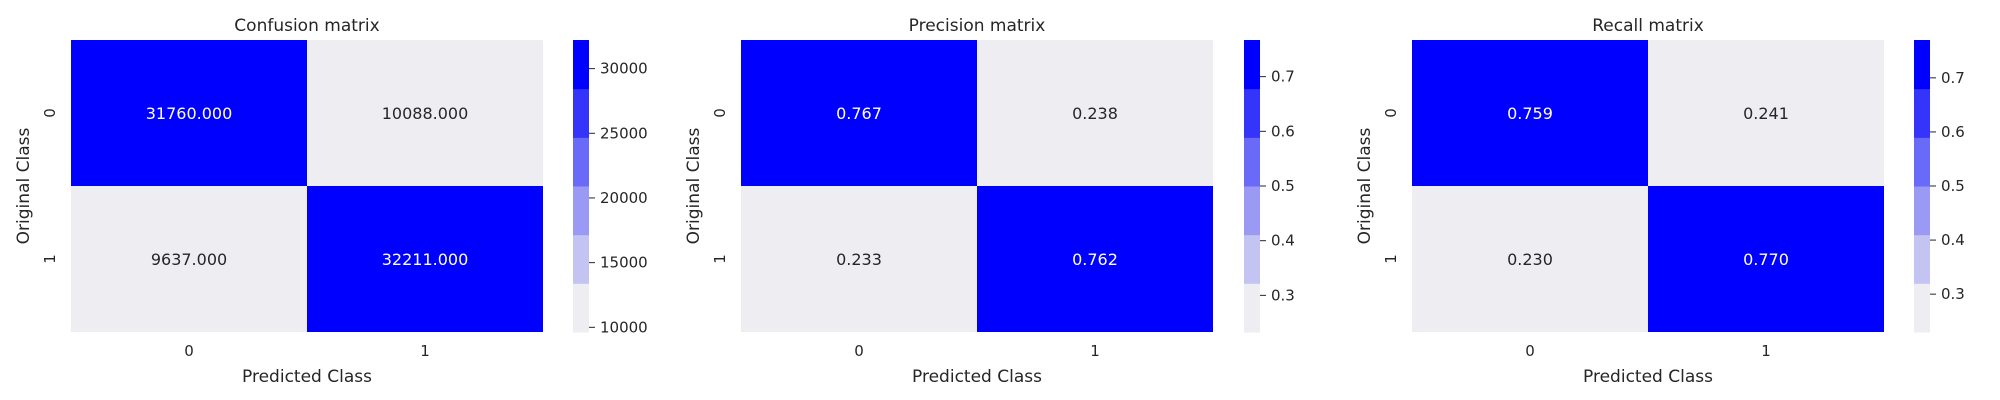  Describe the element at coordinates (624, 327) in the screenshot. I see `colorbar-tick-label: 10000` at that location.